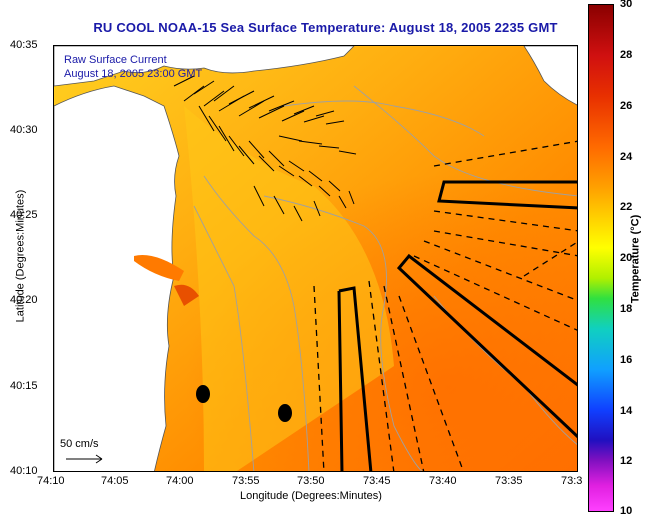 The width and height of the screenshot is (651, 518). What do you see at coordinates (626, 360) in the screenshot?
I see `colorbar-tick: 16` at bounding box center [626, 360].